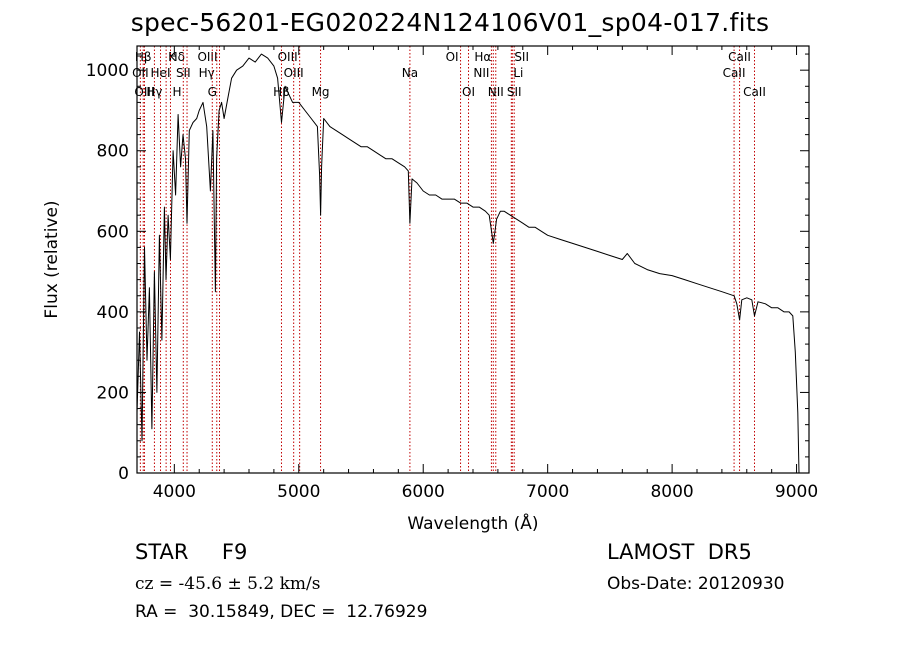 Image resolution: width=900 pixels, height=649 pixels. Describe the element at coordinates (547, 492) in the screenshot. I see `x-tick-label-3: 7000` at that location.